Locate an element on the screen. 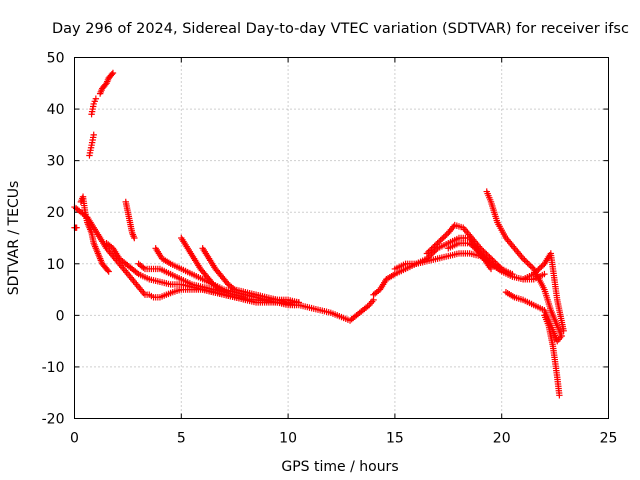 The height and width of the screenshot is (480, 640). x-tick-label: 5 is located at coordinates (181, 439).